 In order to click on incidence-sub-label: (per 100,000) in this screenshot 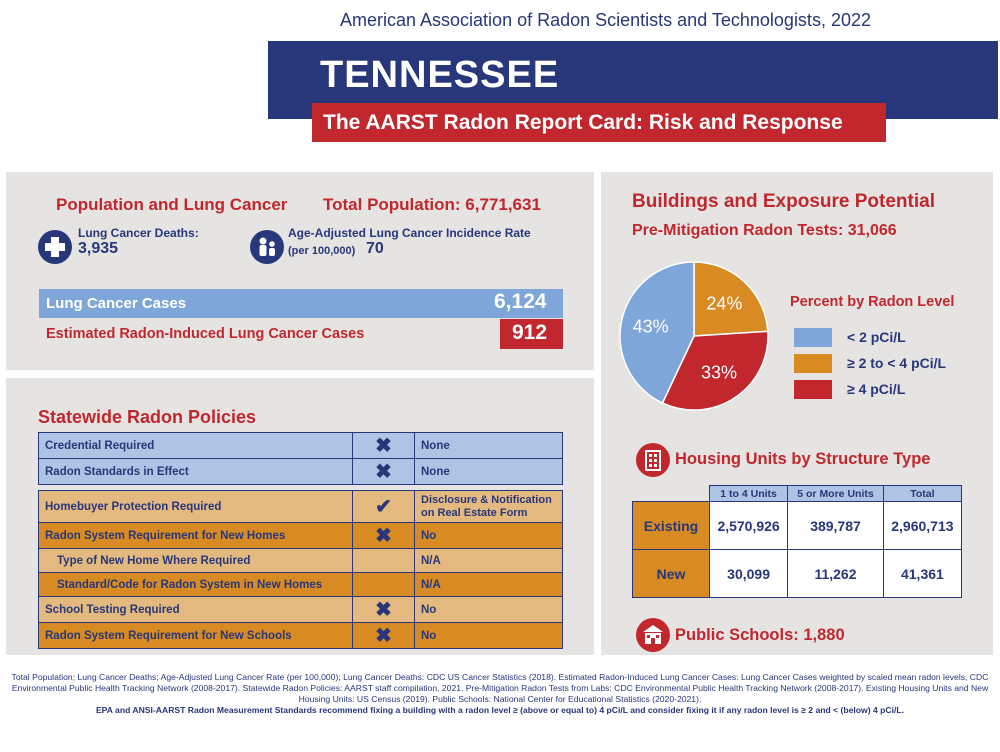, I will do `click(322, 251)`.